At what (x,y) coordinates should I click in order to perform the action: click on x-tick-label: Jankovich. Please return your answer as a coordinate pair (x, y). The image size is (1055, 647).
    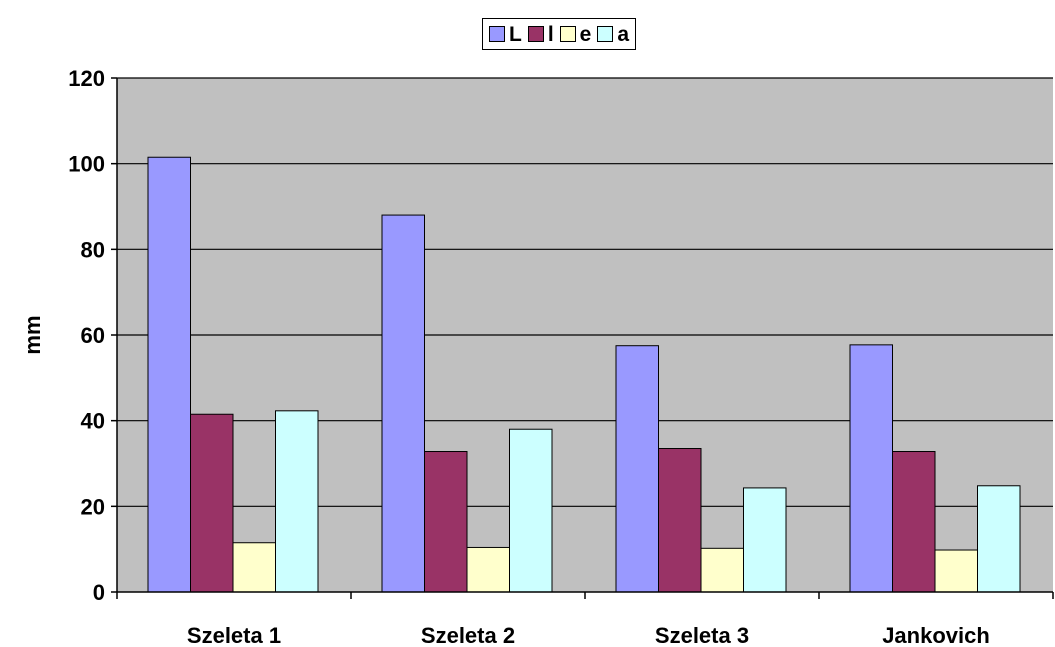
    Looking at the image, I should click on (936, 635).